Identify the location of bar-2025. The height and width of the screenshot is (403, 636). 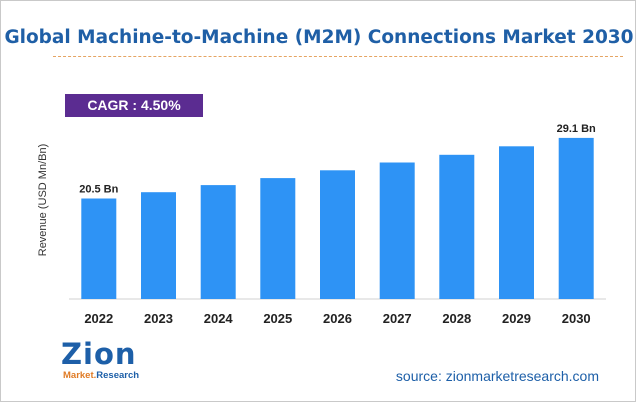
(278, 238).